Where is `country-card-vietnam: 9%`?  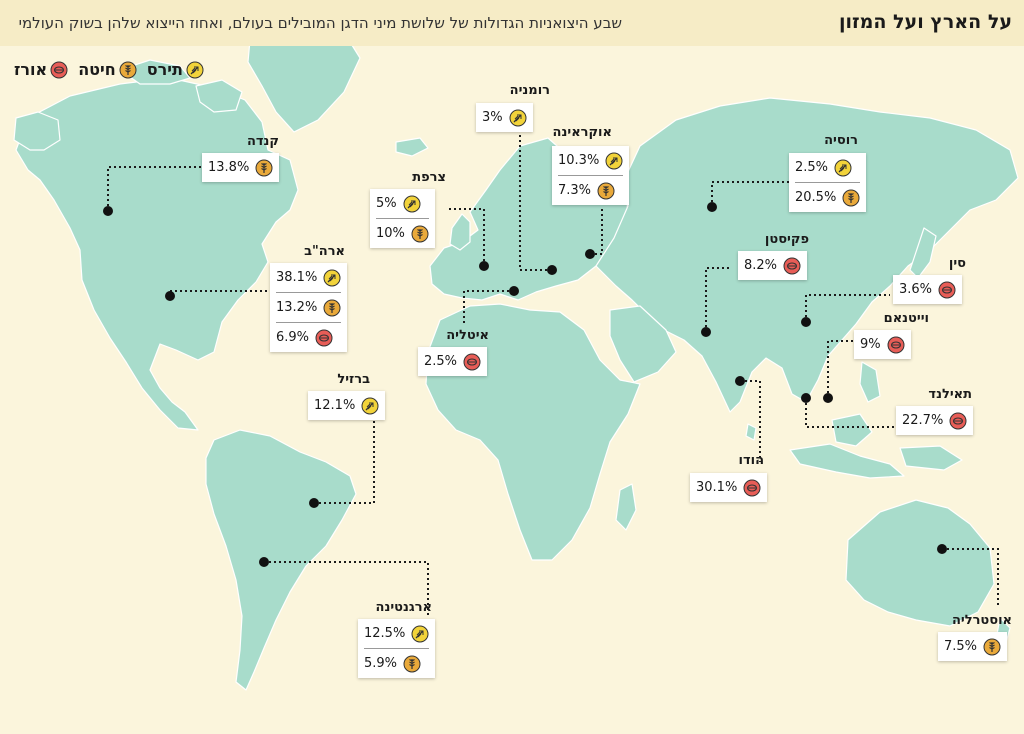
country-card-vietnam: 9% is located at coordinates (882, 344).